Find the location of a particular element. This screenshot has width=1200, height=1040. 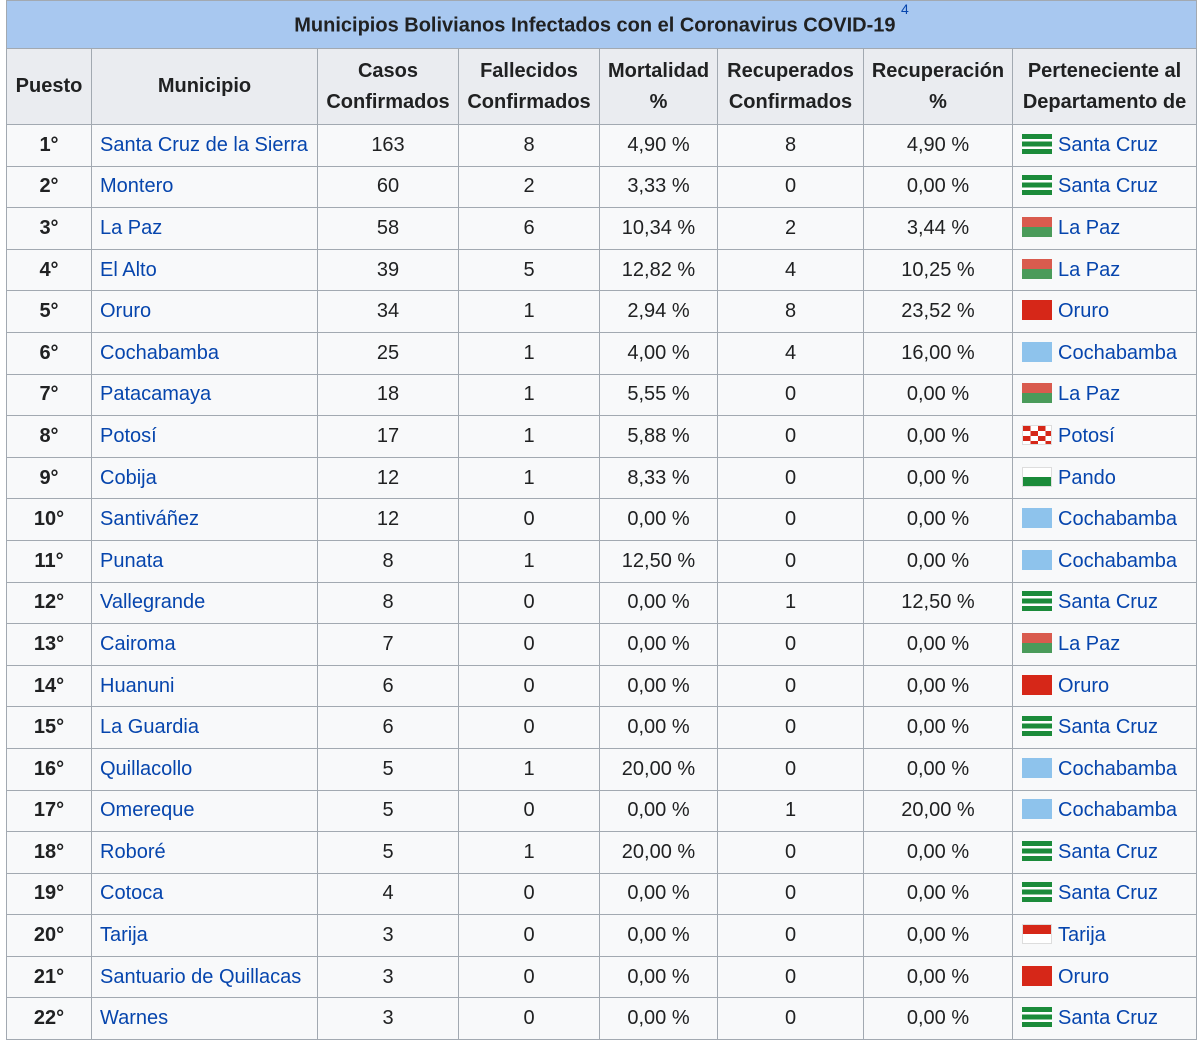

rank-cell: 18° is located at coordinates (49, 852).